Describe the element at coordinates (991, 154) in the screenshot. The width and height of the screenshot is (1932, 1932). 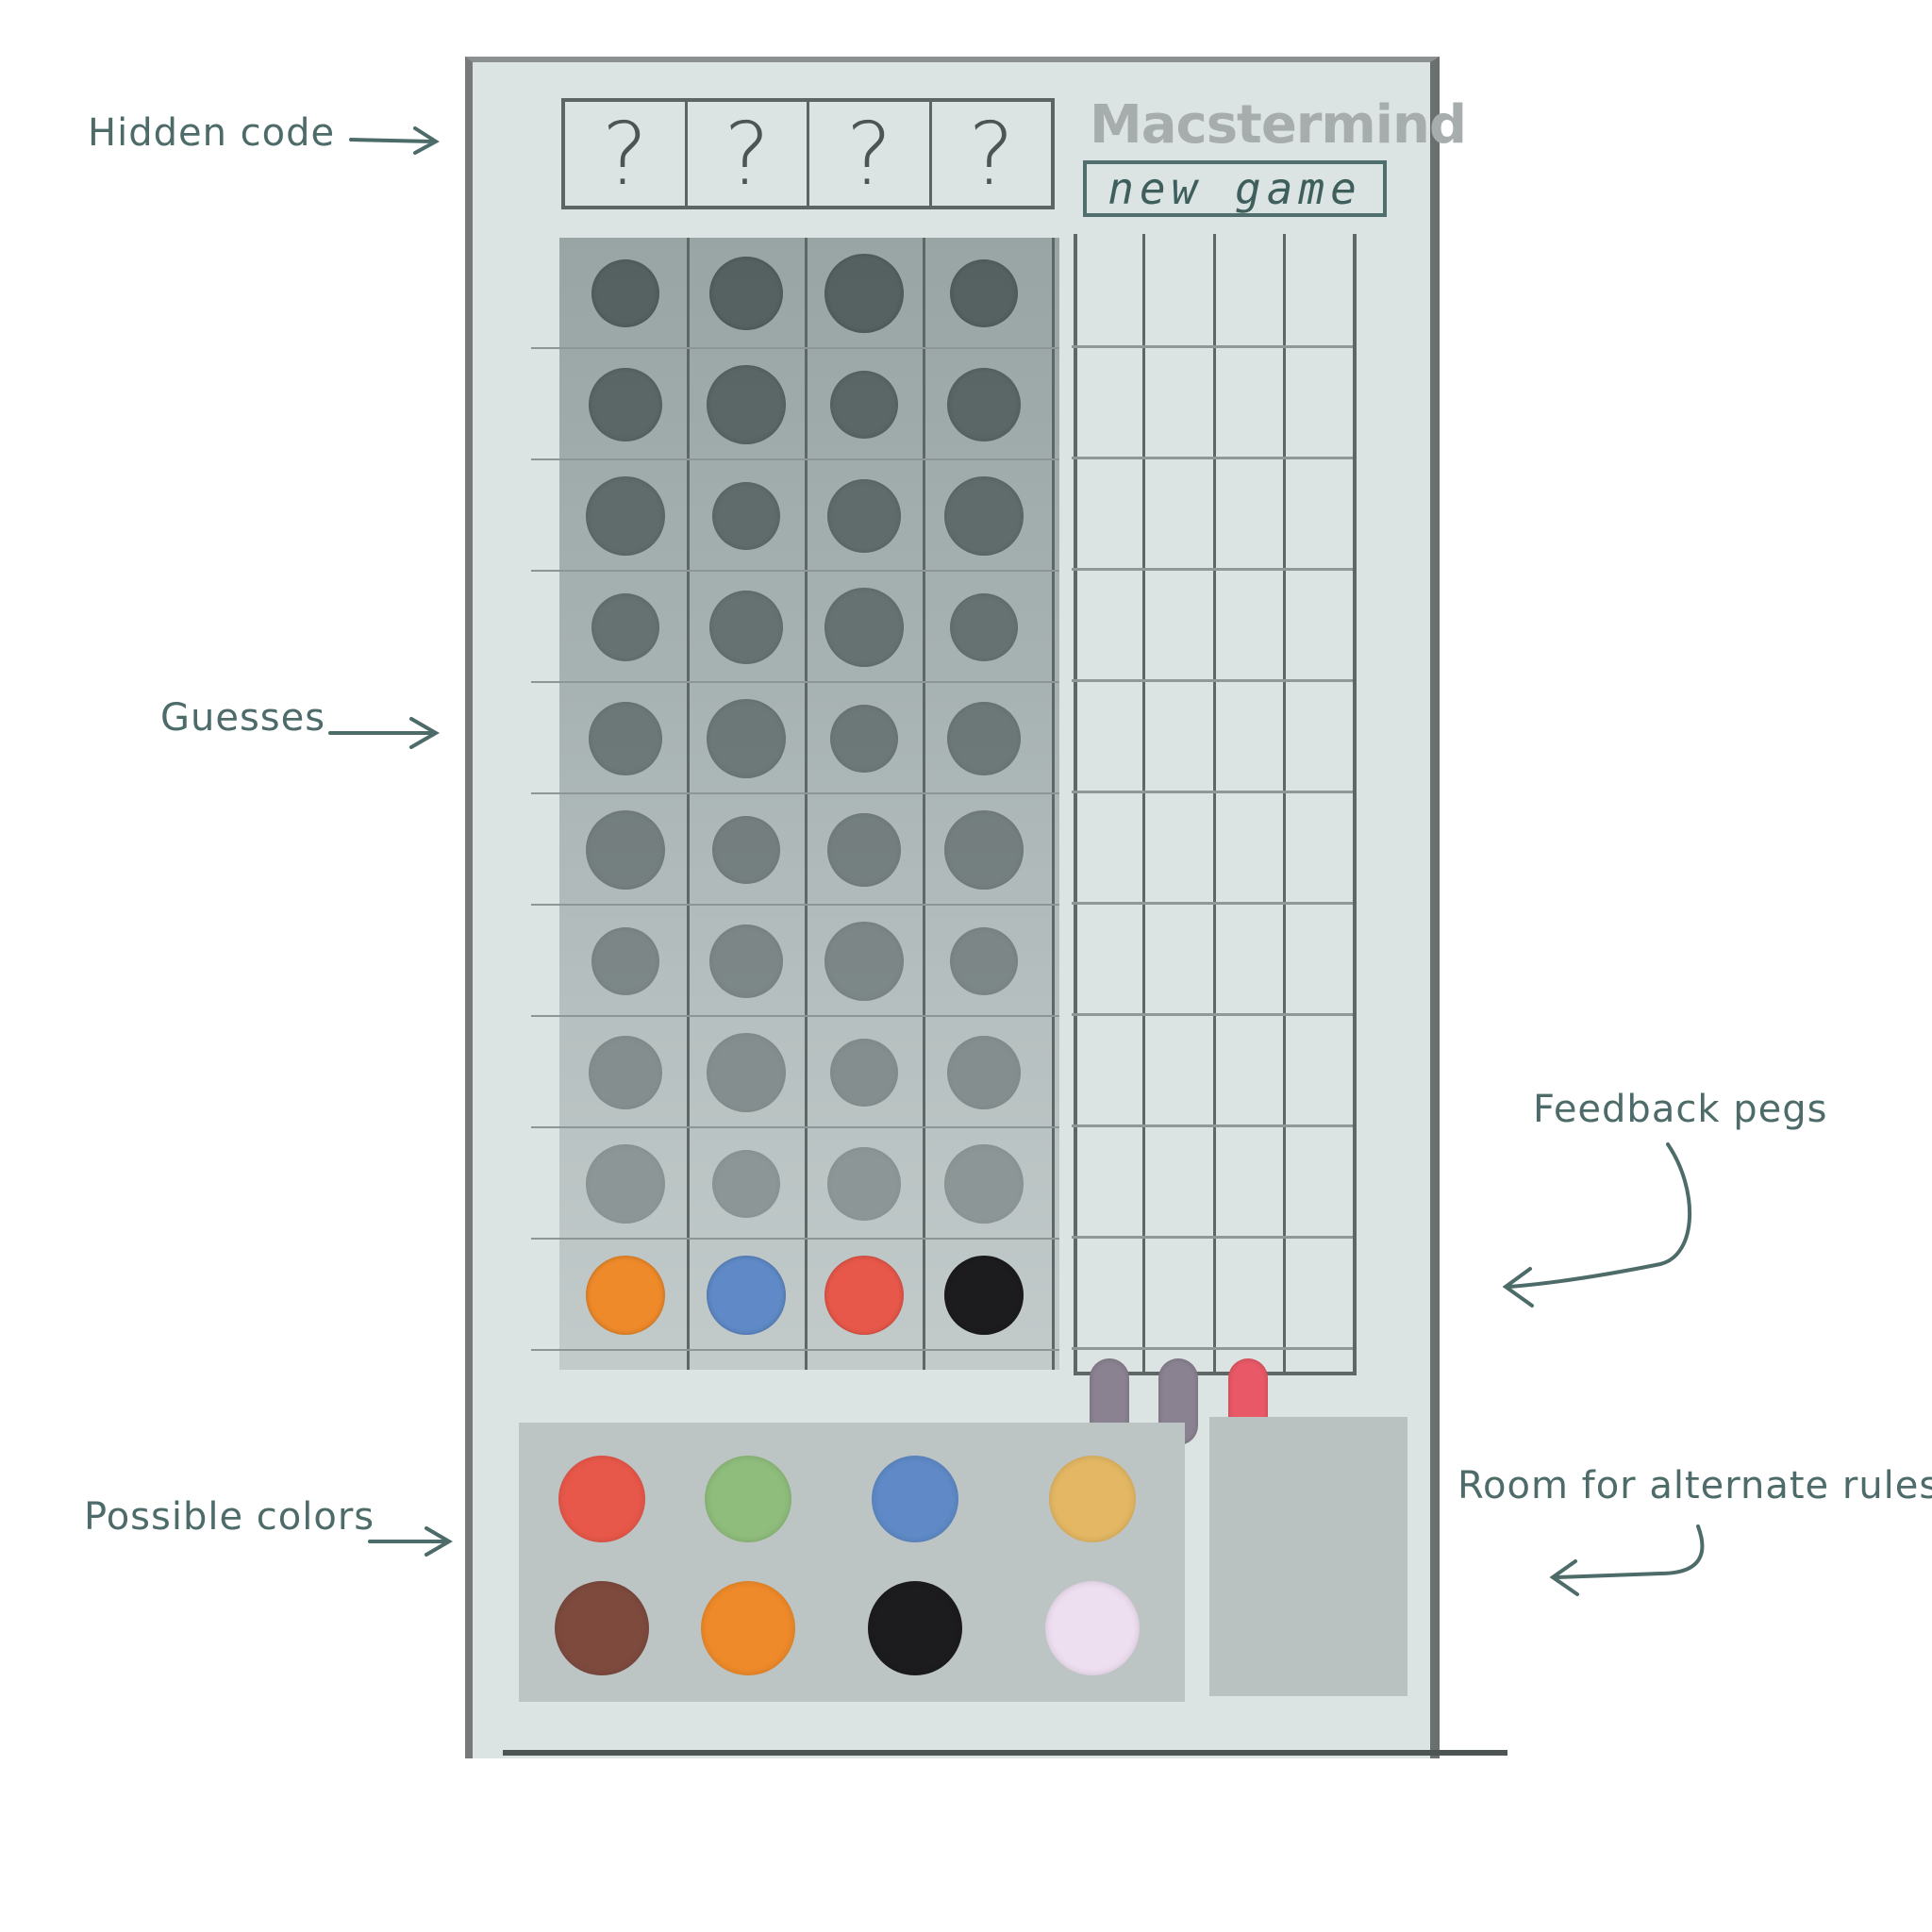
I see `hidden-code-slot-4: ?` at that location.